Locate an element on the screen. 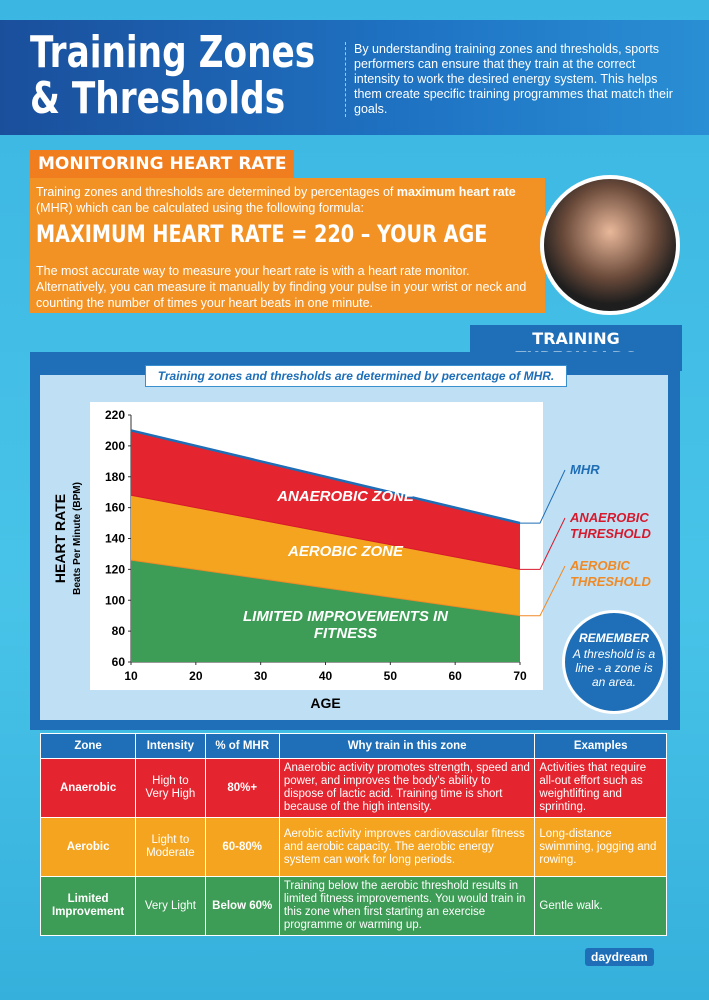 This screenshot has width=709, height=1000. x-tick-label: 50 is located at coordinates (391, 676).